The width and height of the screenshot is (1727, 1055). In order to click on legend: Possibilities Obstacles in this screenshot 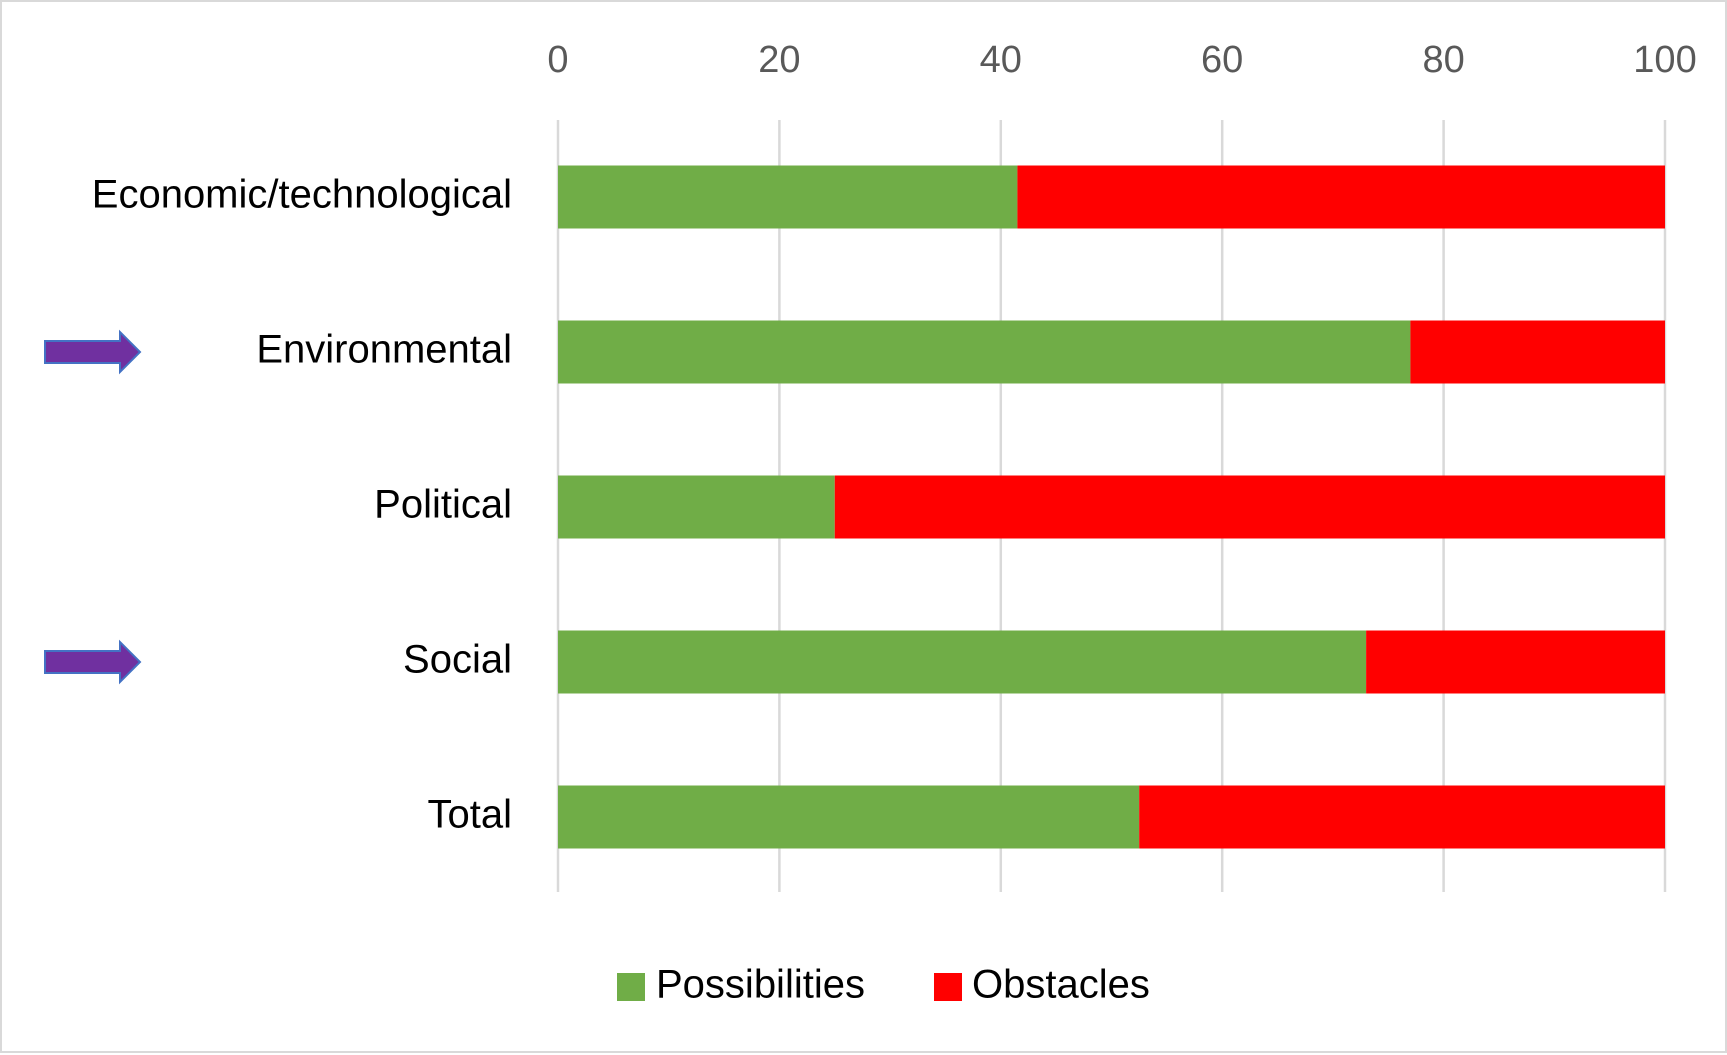, I will do `click(883, 985)`.